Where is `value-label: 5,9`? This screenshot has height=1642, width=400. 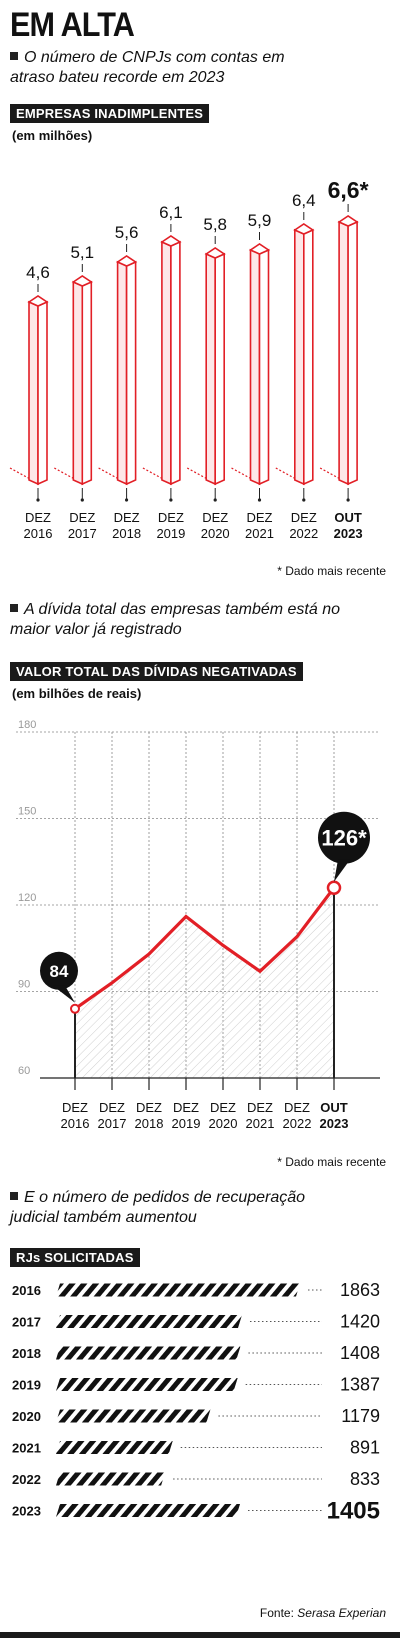
value-label: 5,9 is located at coordinates (260, 220).